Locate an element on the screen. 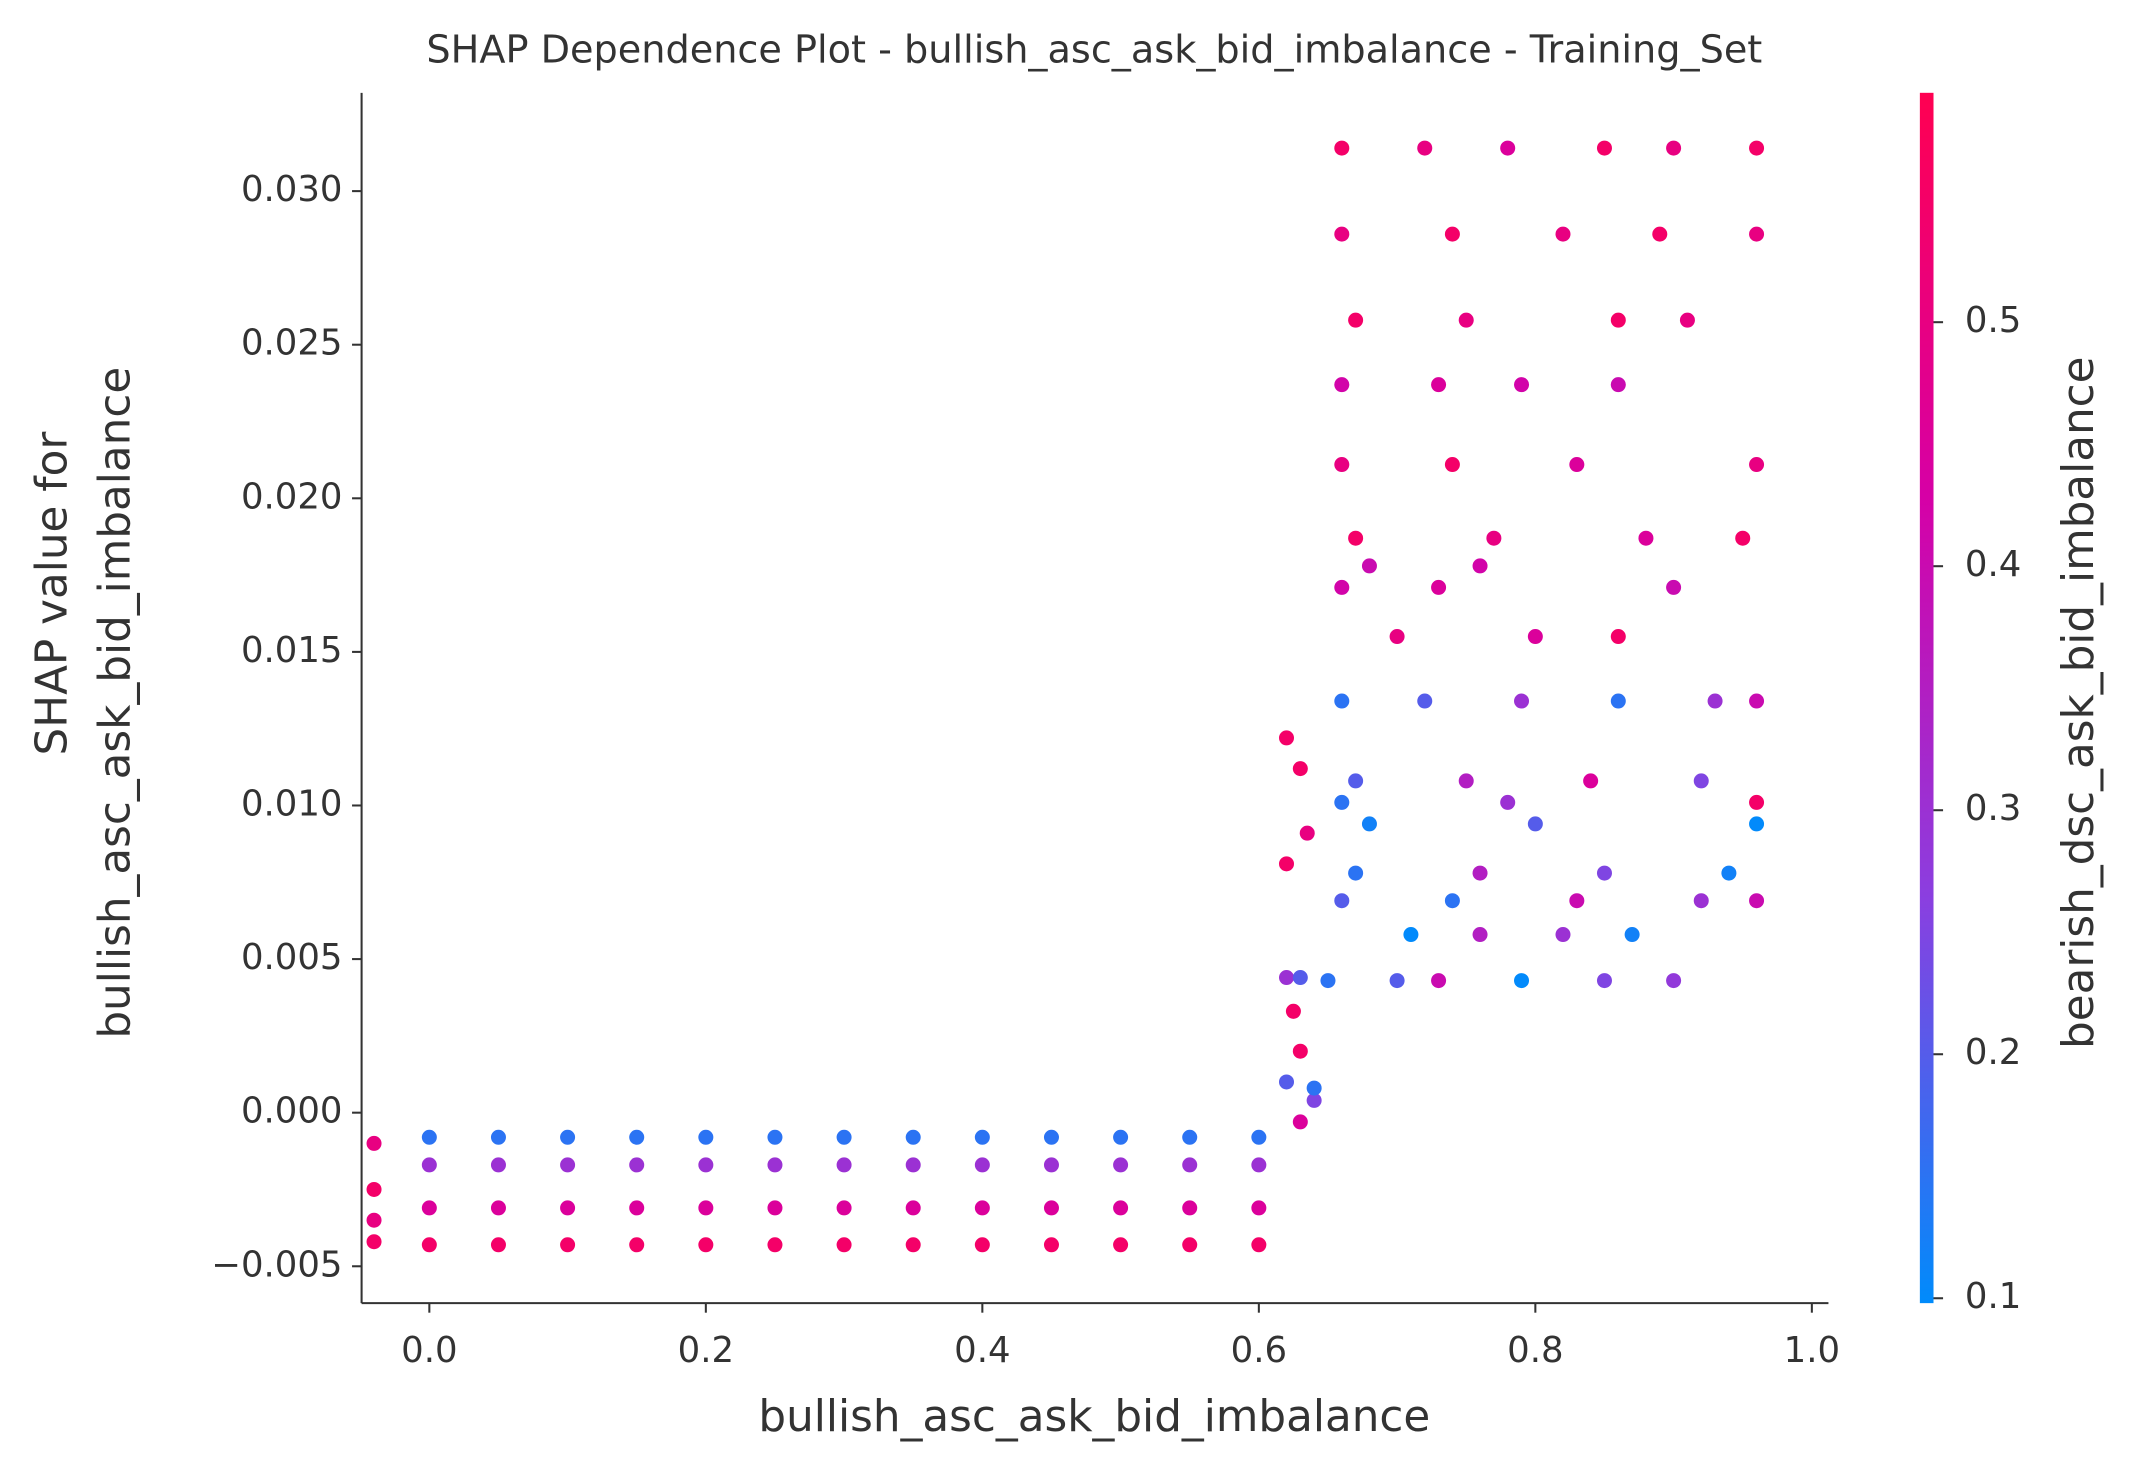 Image resolution: width=2130 pixels, height=1475 pixels. colorbar-label: bearish_dsc_ask_bid_imbalance is located at coordinates (2078, 703).